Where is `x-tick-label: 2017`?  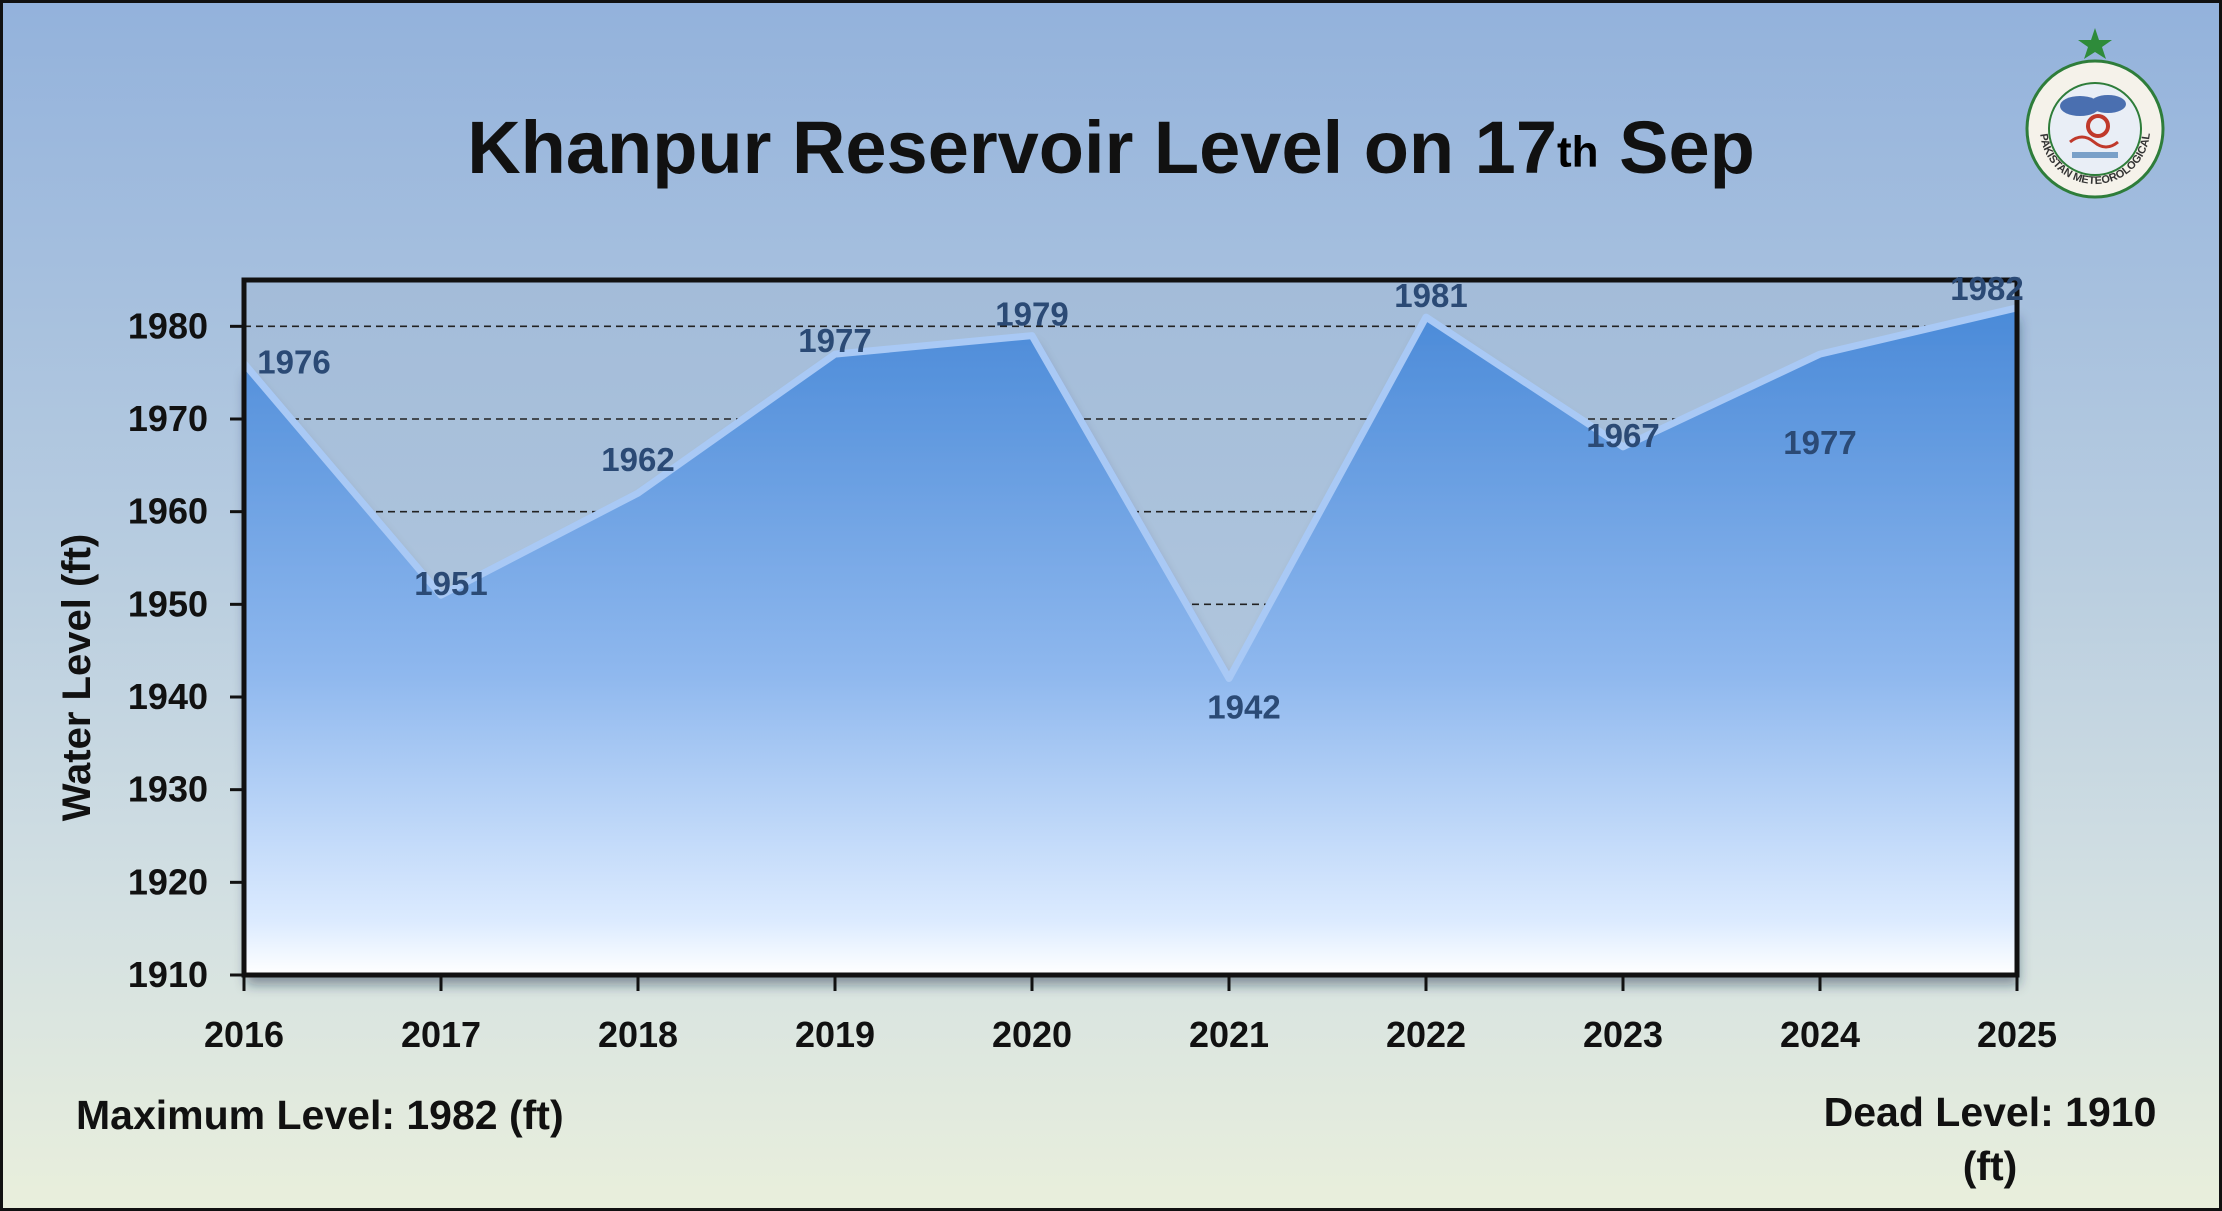 x-tick-label: 2017 is located at coordinates (441, 1034).